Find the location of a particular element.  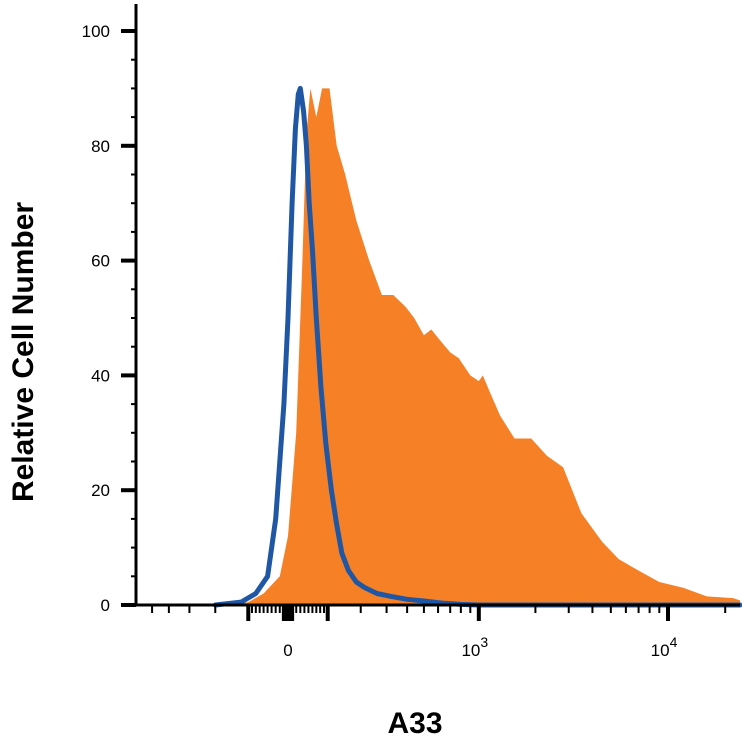

x-tick-label: 10⁴ is located at coordinates (664, 647).